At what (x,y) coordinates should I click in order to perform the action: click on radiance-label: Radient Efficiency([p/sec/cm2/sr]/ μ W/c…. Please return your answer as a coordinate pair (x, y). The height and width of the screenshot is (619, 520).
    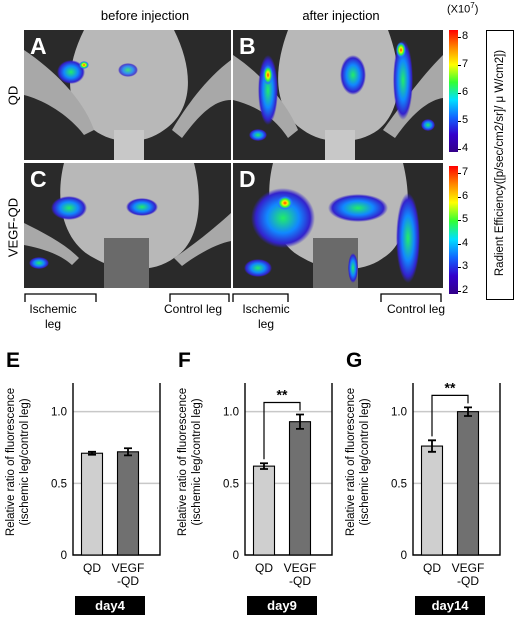
    Looking at the image, I should click on (500, 163).